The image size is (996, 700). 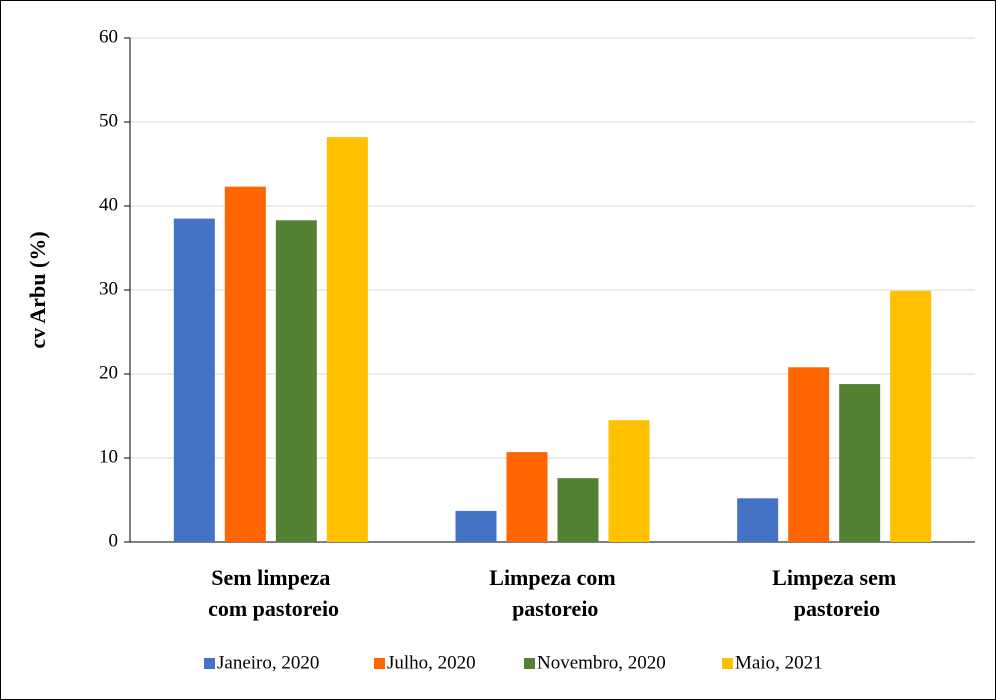 I want to click on y-tick-label: 40, so click(x=108, y=204).